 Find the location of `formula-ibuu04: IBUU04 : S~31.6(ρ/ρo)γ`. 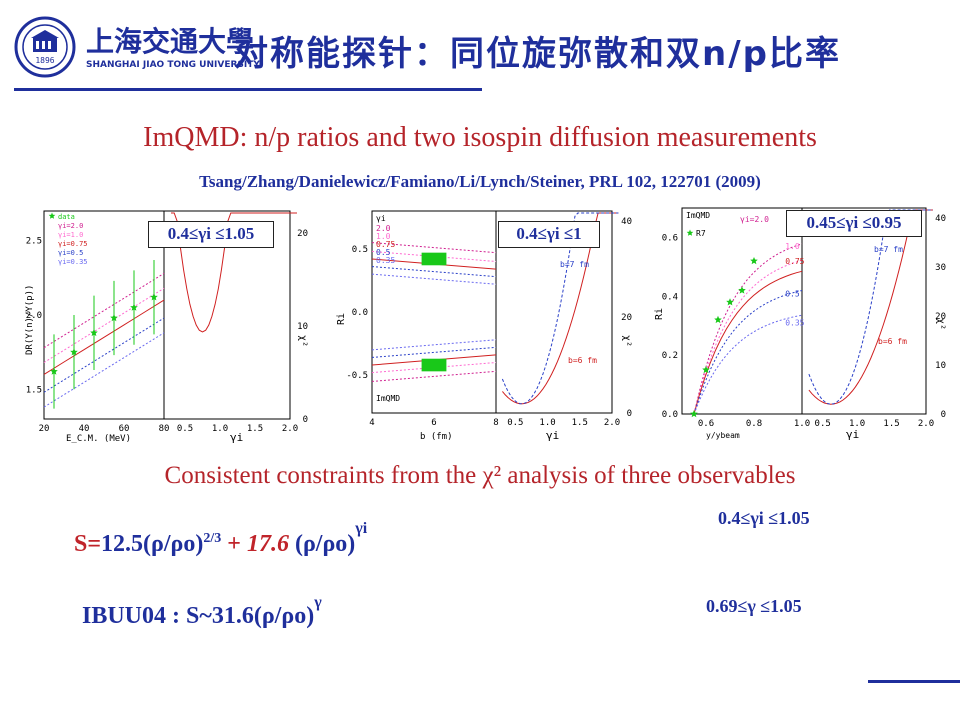

formula-ibuu04: IBUU04 : S~31.6(ρ/ρo)γ is located at coordinates (202, 612).